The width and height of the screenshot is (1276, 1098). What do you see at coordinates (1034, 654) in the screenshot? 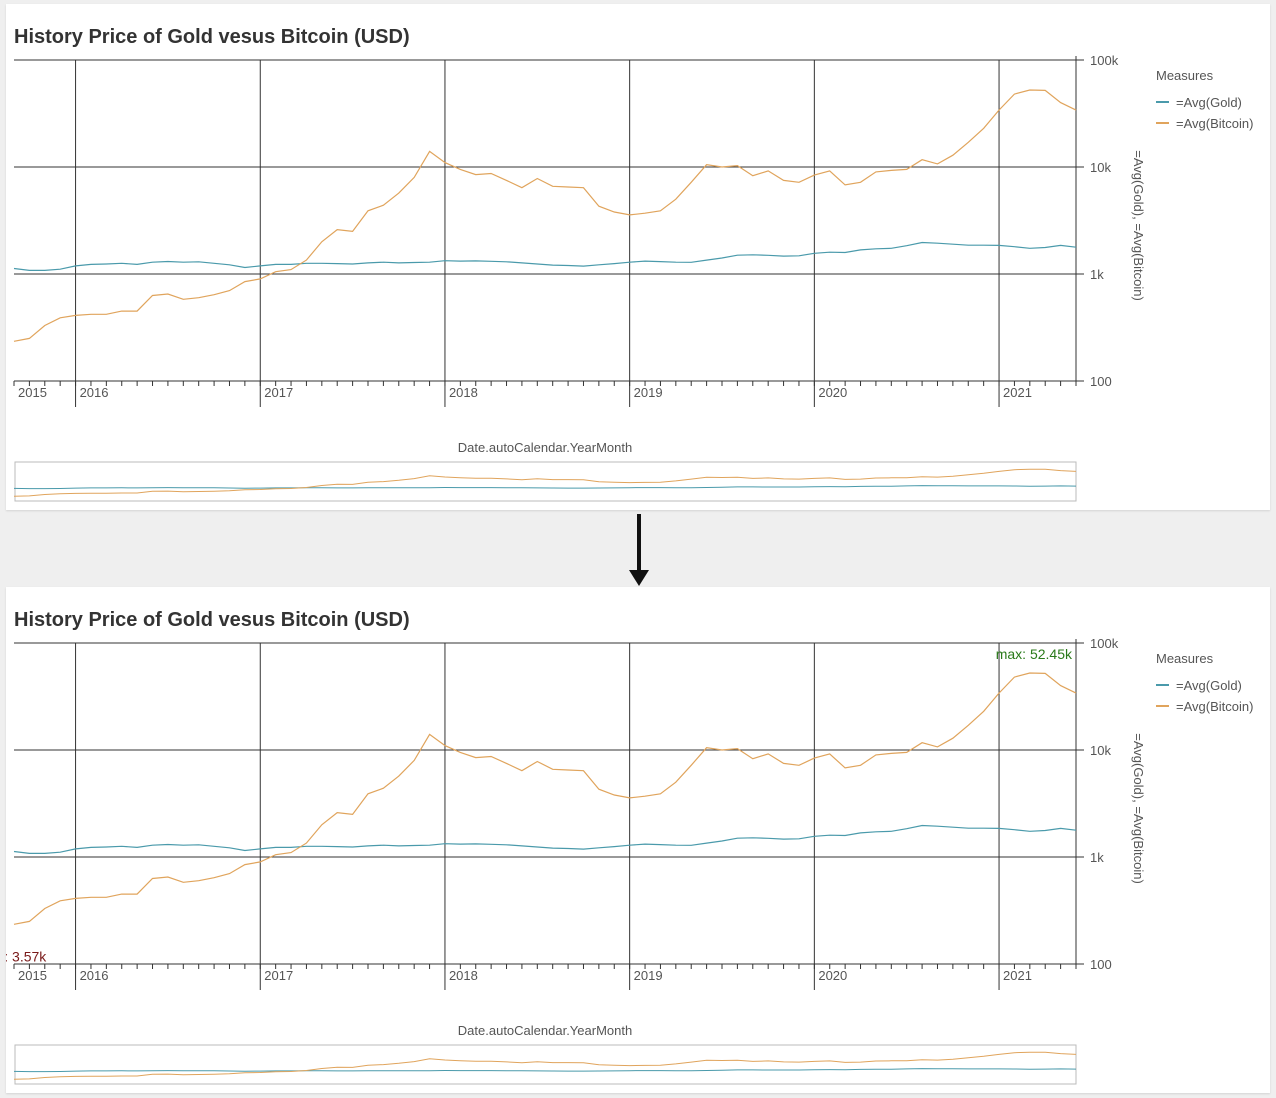
I see `max-annotation: max: 52.45k` at bounding box center [1034, 654].